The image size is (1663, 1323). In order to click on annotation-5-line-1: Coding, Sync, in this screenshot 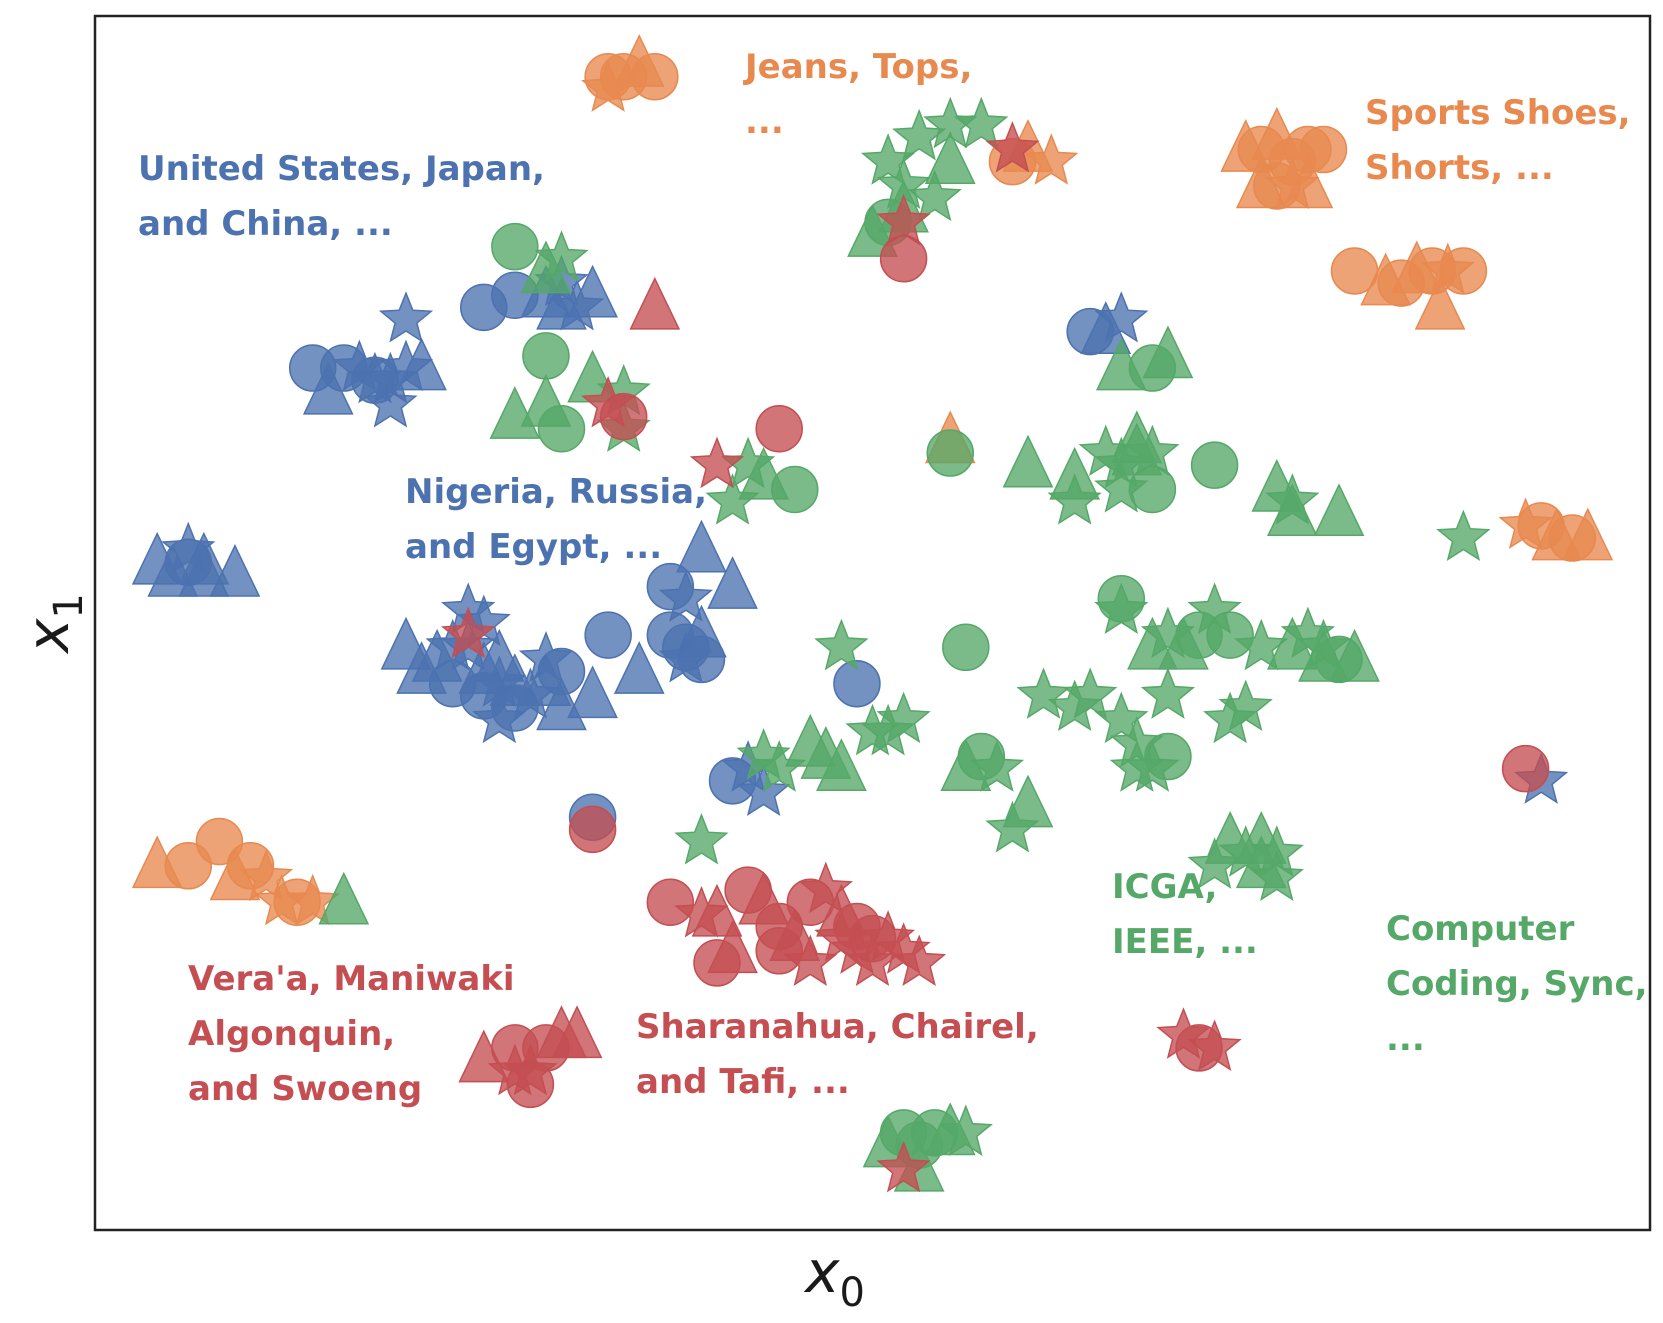, I will do `click(1517, 984)`.